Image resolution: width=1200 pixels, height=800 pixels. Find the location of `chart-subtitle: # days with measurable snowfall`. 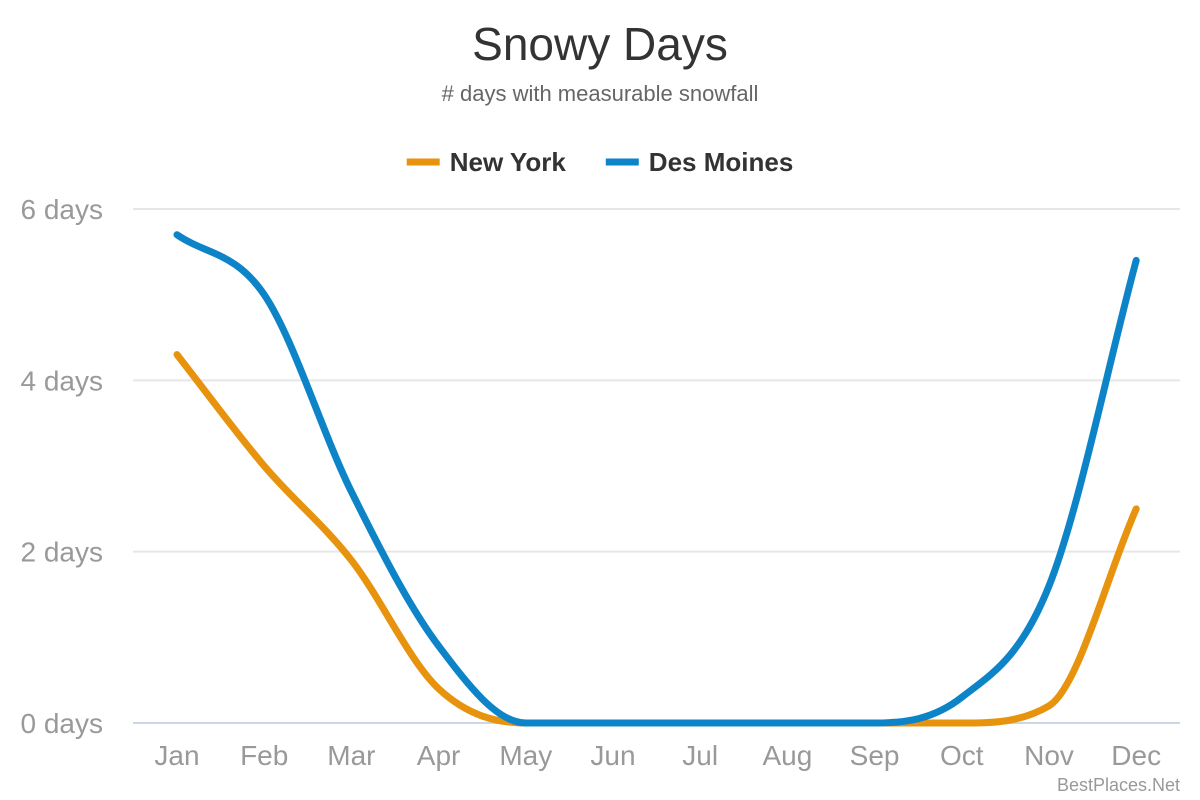

chart-subtitle: # days with measurable snowfall is located at coordinates (600, 93).